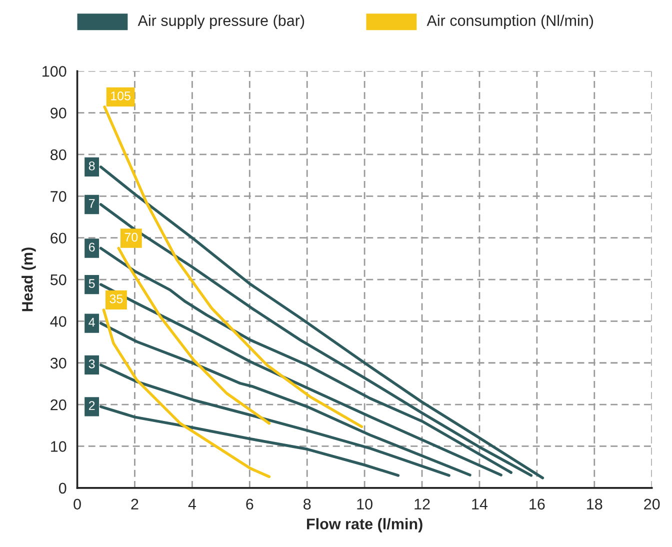 The image size is (672, 547). I want to click on y-tick-label: 40, so click(58, 321).